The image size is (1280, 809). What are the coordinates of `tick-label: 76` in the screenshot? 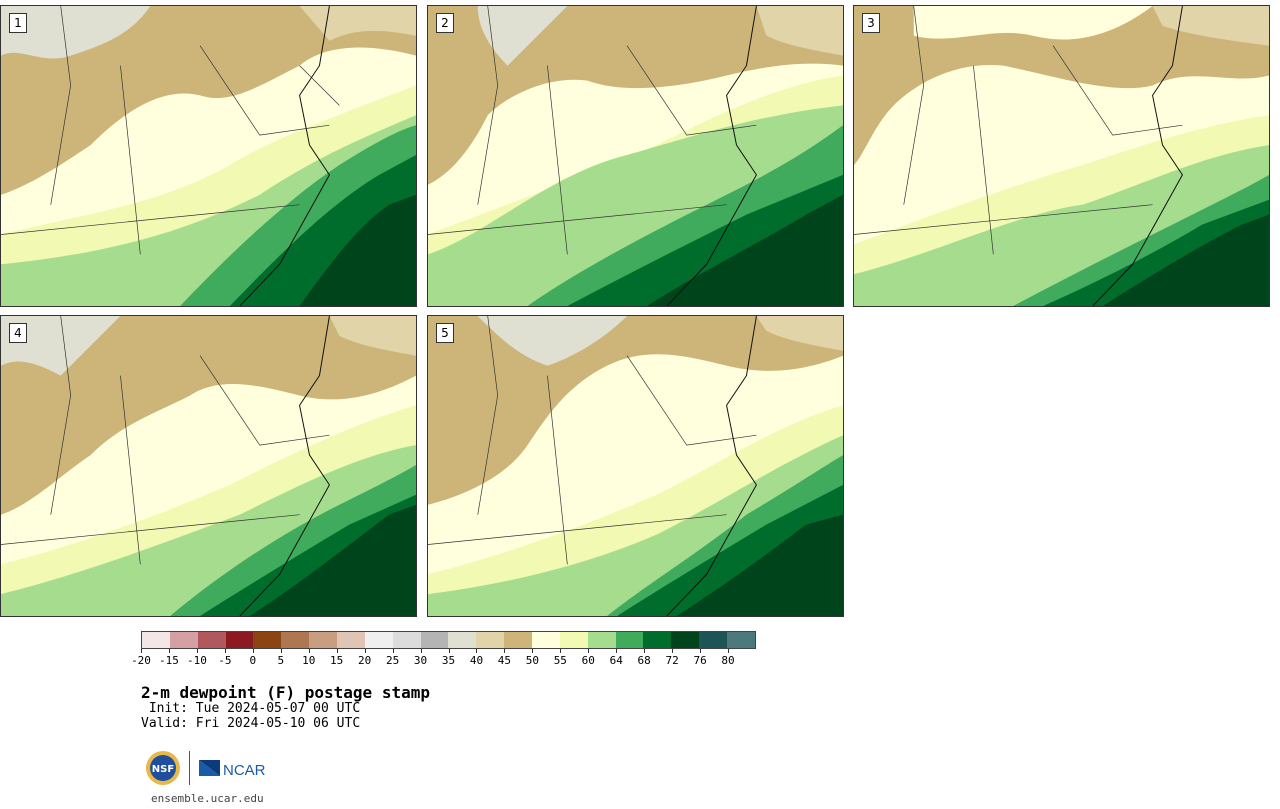 It's located at (700, 660).